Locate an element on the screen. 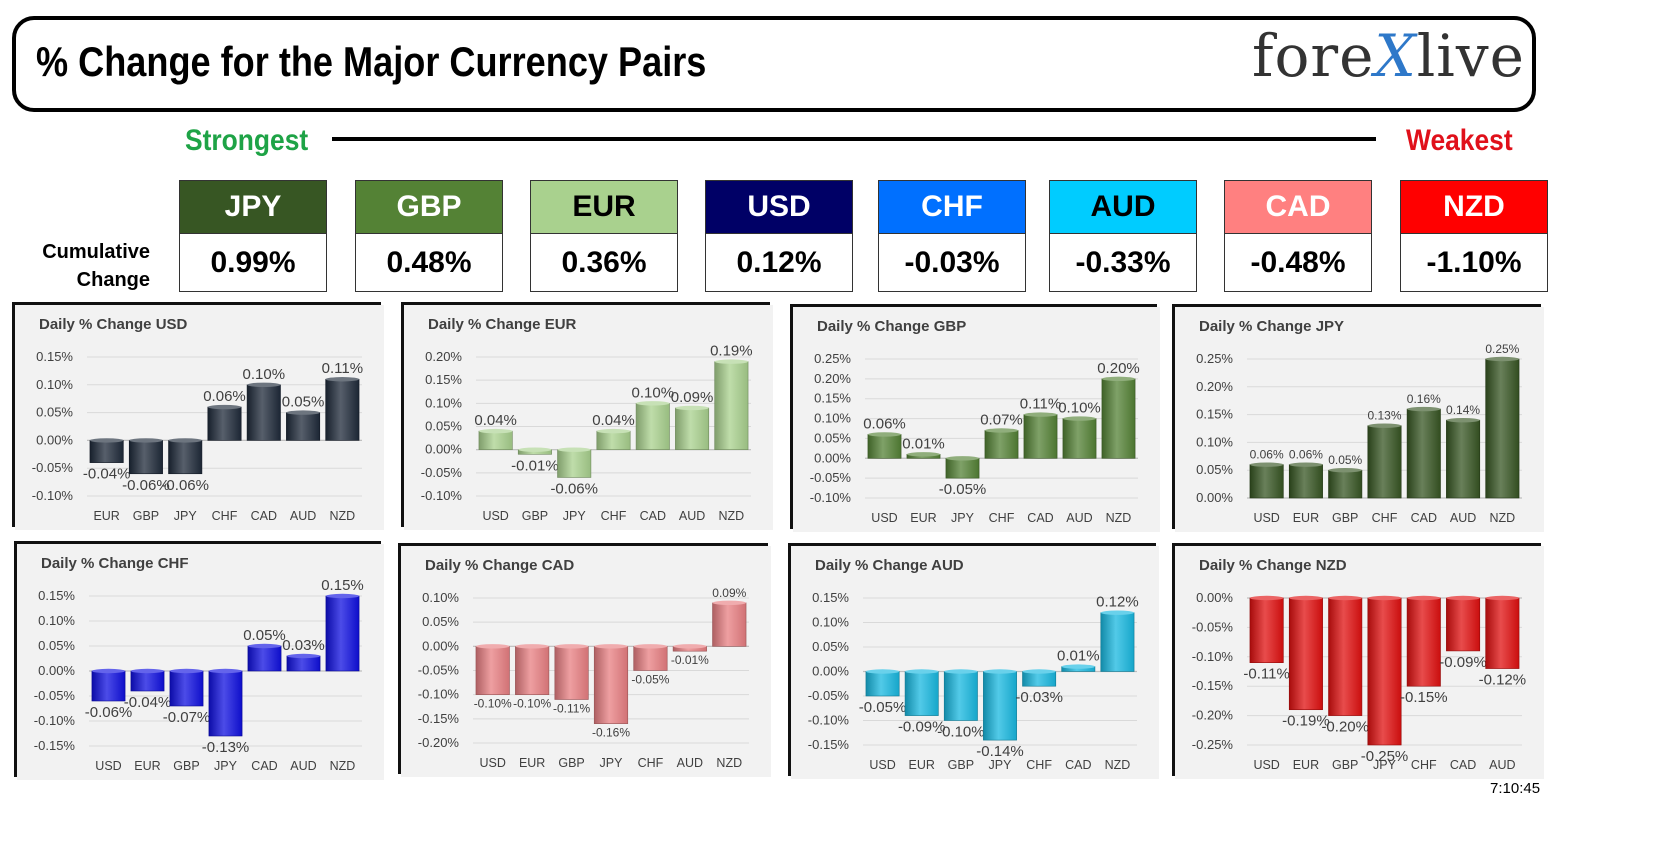 The width and height of the screenshot is (1654, 857). currency-box-jpy: JPY 0.99% is located at coordinates (253, 236).